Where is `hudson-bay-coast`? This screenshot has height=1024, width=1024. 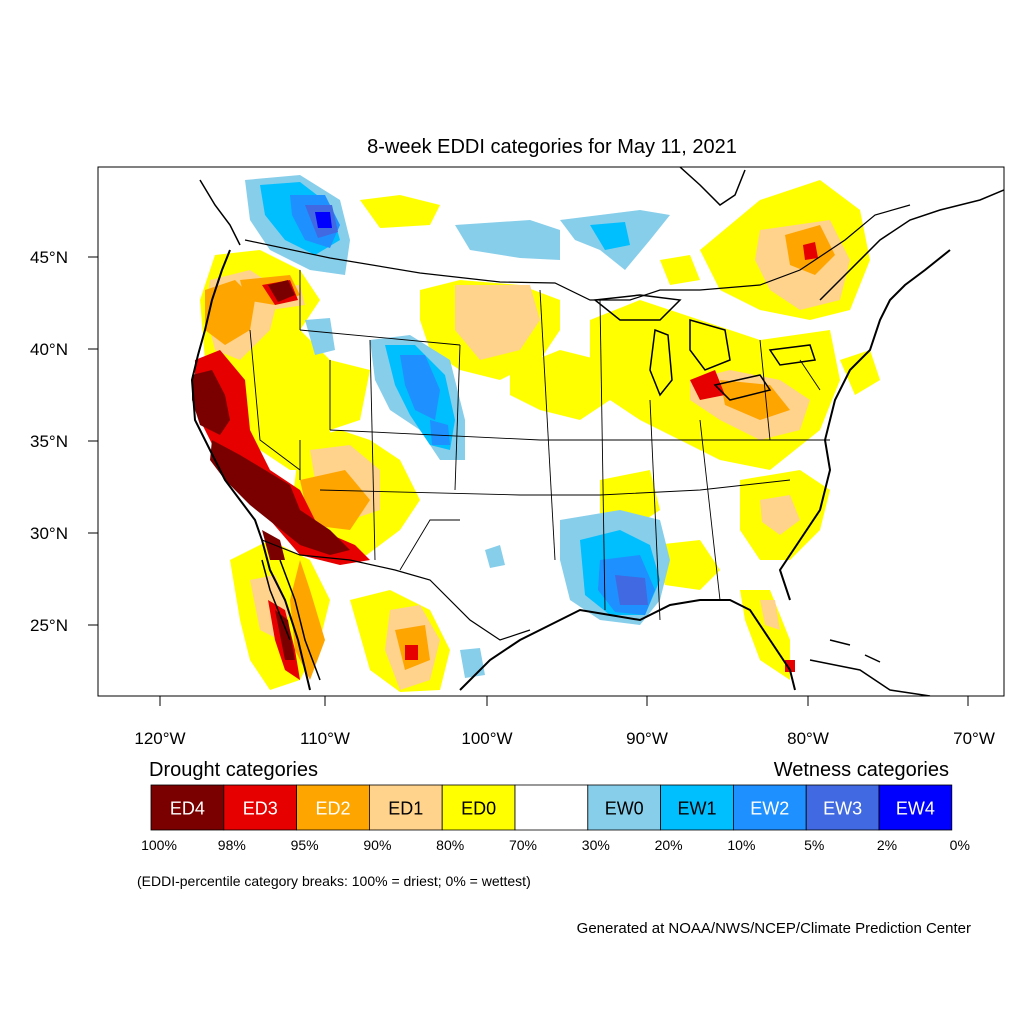 hudson-bay-coast is located at coordinates (712, 186).